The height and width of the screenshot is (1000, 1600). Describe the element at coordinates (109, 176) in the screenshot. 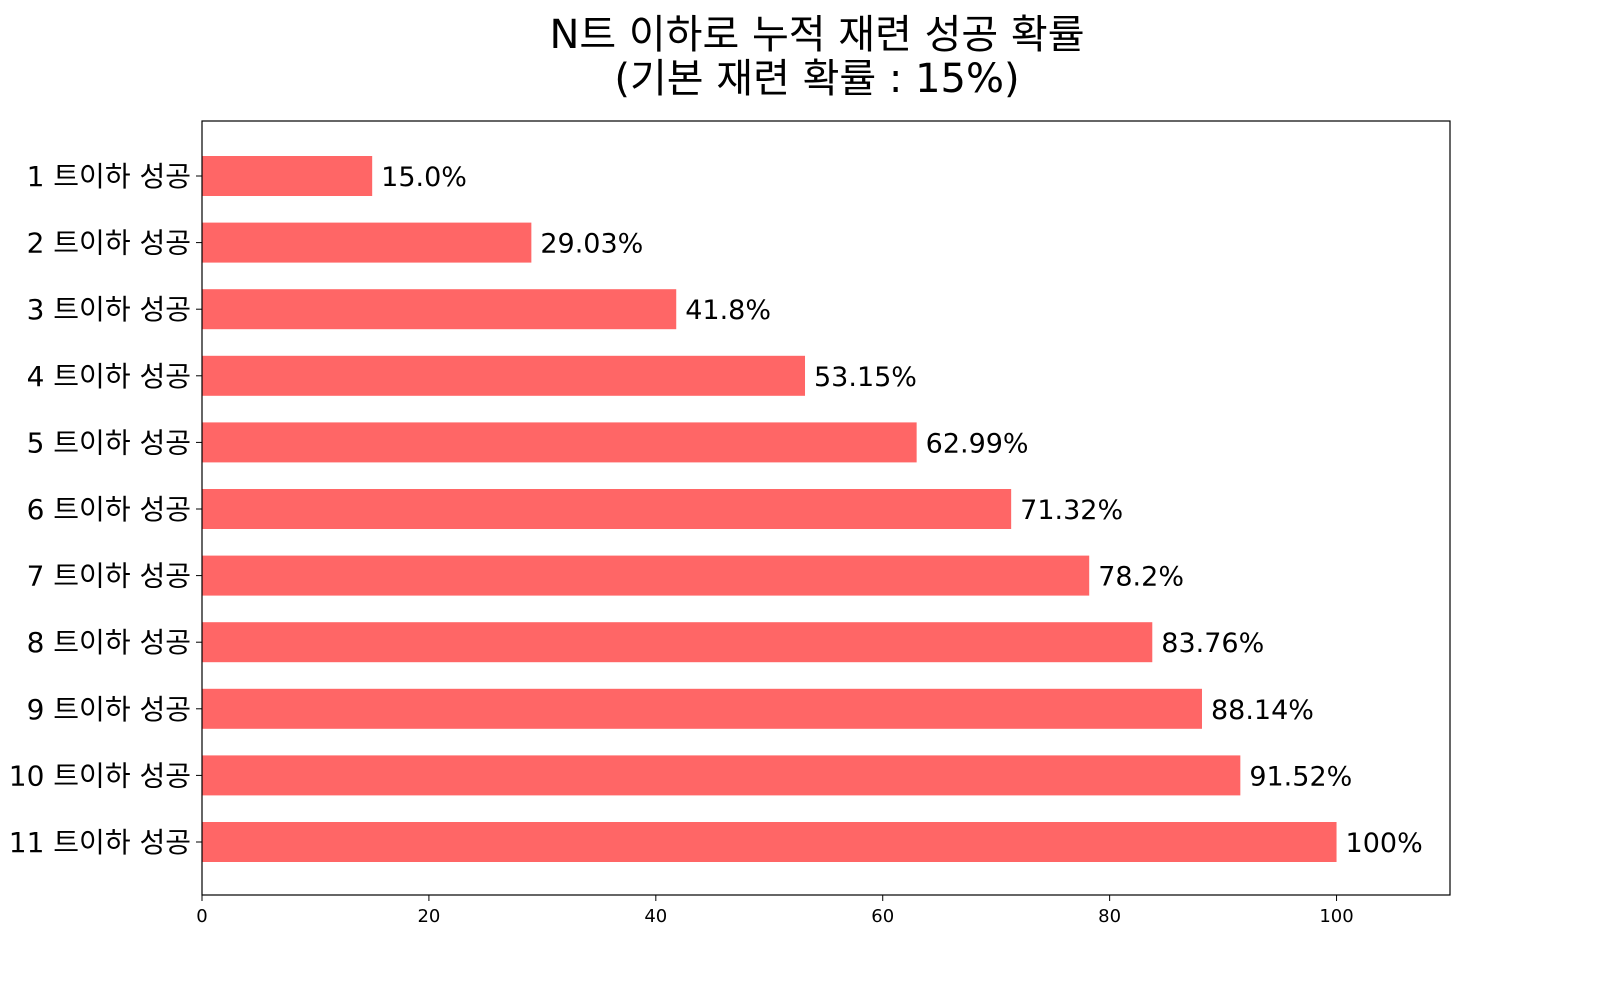

I see `y-tick-label: 1 트이하 성공` at that location.